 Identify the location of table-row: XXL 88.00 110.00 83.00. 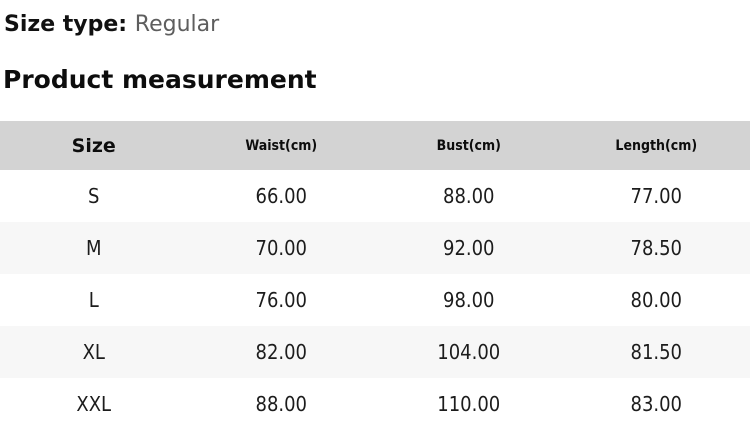
(375, 404).